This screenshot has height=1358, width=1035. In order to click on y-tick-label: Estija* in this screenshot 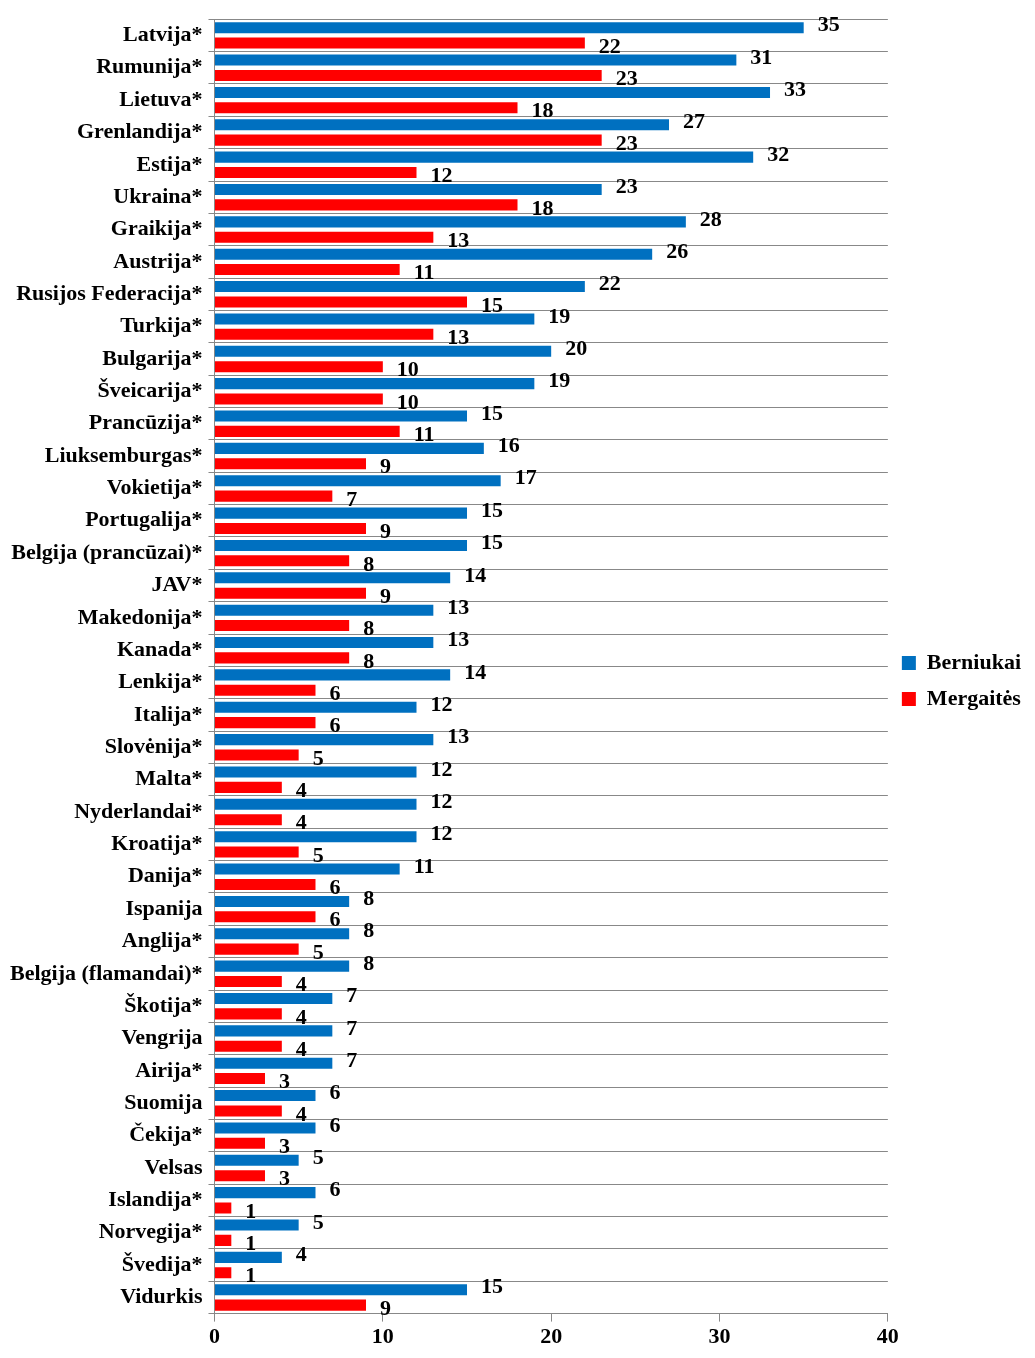, I will do `click(169, 163)`.